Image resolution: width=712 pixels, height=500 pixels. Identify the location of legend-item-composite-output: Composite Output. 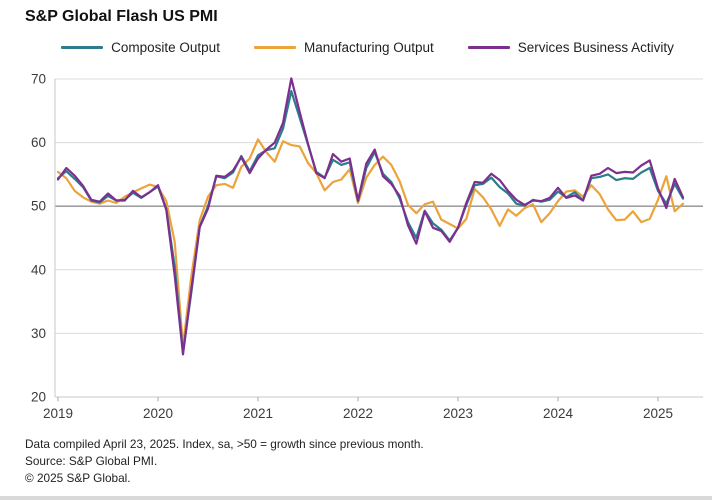
(140, 47).